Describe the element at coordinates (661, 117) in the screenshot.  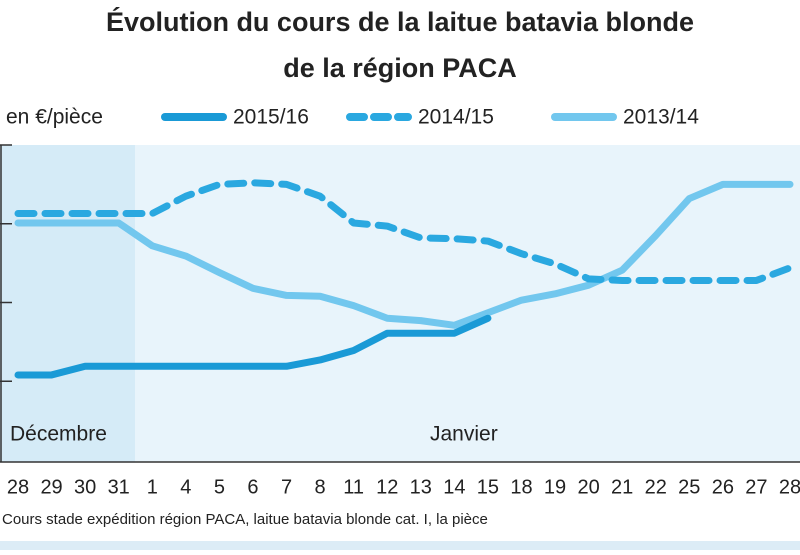
I see `legend-label: 2013/14` at that location.